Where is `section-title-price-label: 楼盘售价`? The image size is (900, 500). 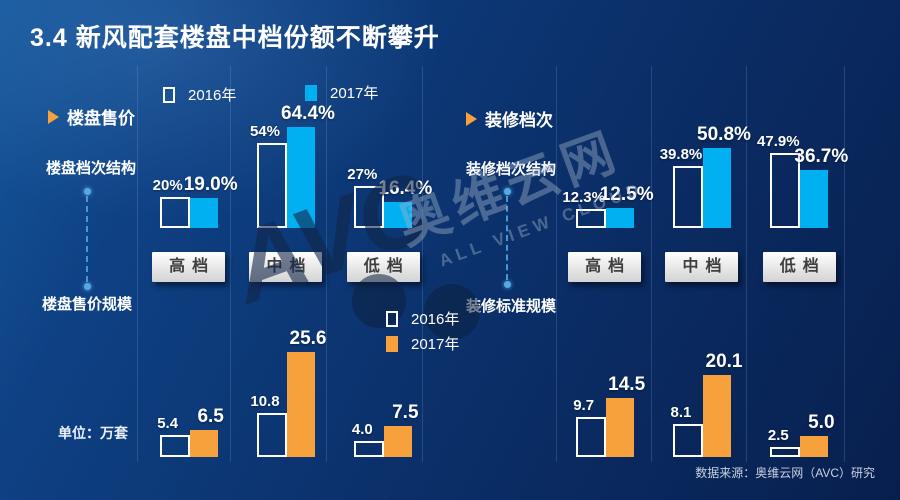 section-title-price-label: 楼盘售价 is located at coordinates (101, 118).